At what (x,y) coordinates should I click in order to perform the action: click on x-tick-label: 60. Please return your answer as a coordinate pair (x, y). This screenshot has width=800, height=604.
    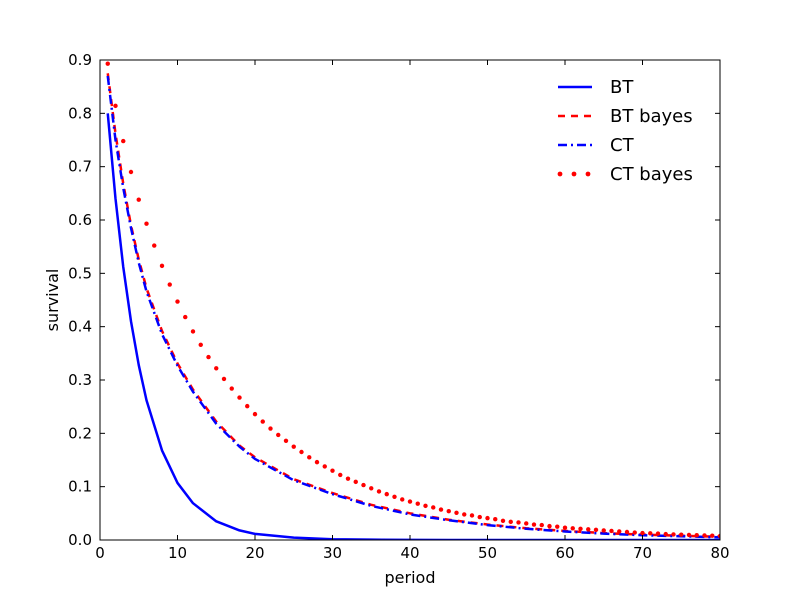
    Looking at the image, I should click on (564, 553).